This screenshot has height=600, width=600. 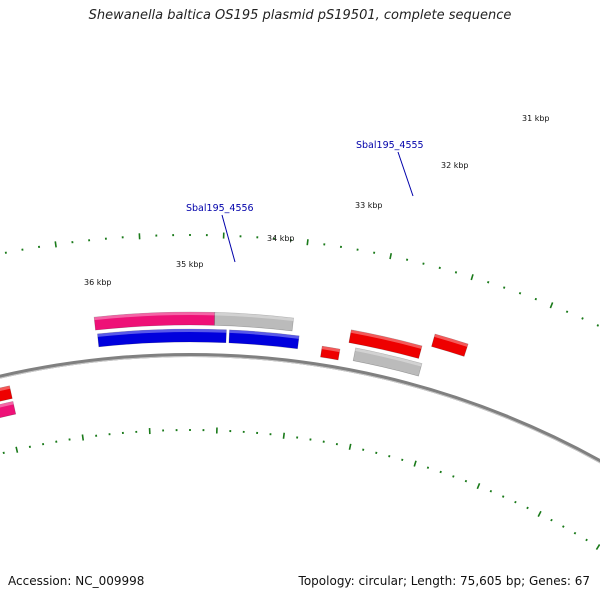 I want to click on gene-sbal195-4556-band-shine, so click(x=154, y=316).